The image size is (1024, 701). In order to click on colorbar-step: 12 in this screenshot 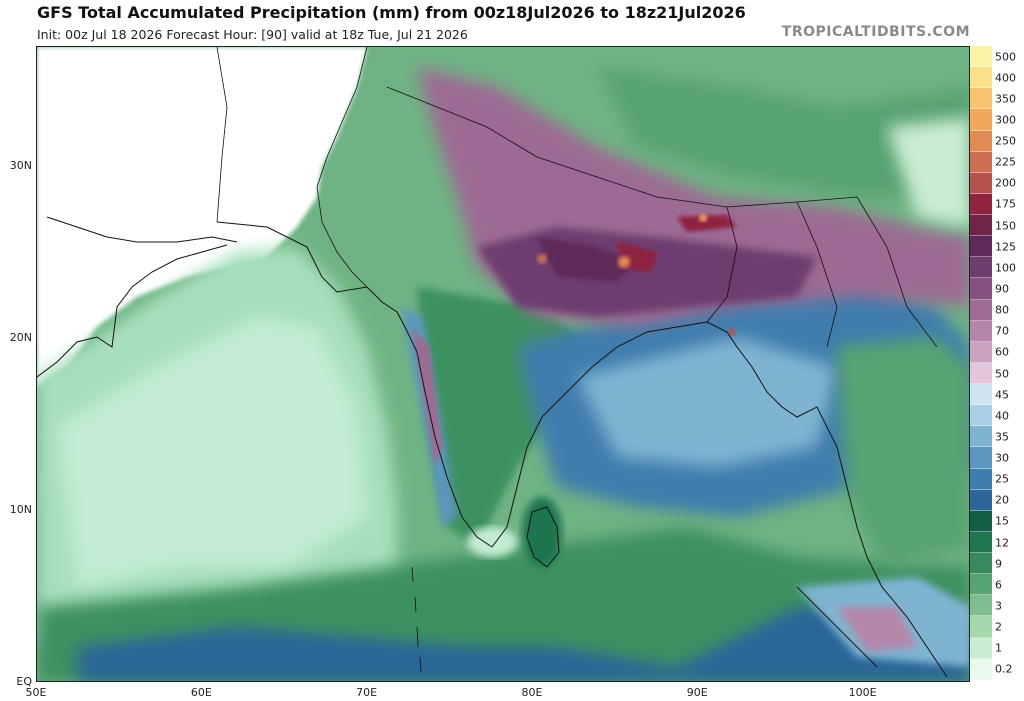, I will do `click(997, 542)`.